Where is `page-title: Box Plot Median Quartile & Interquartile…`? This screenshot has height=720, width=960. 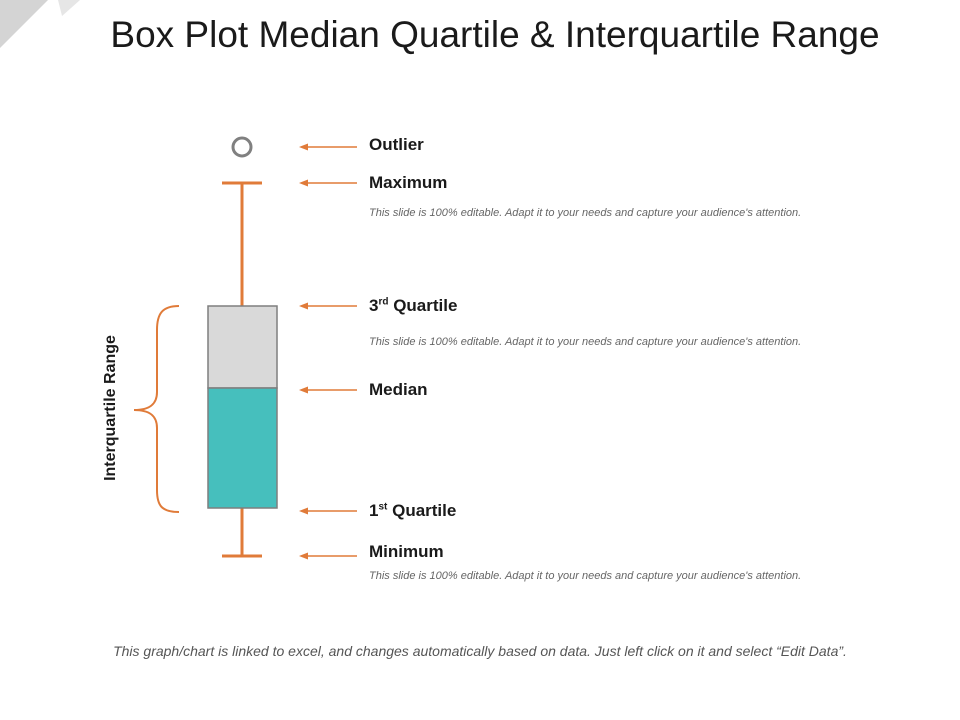
page-title: Box Plot Median Quartile & Interquartile… is located at coordinates (495, 34).